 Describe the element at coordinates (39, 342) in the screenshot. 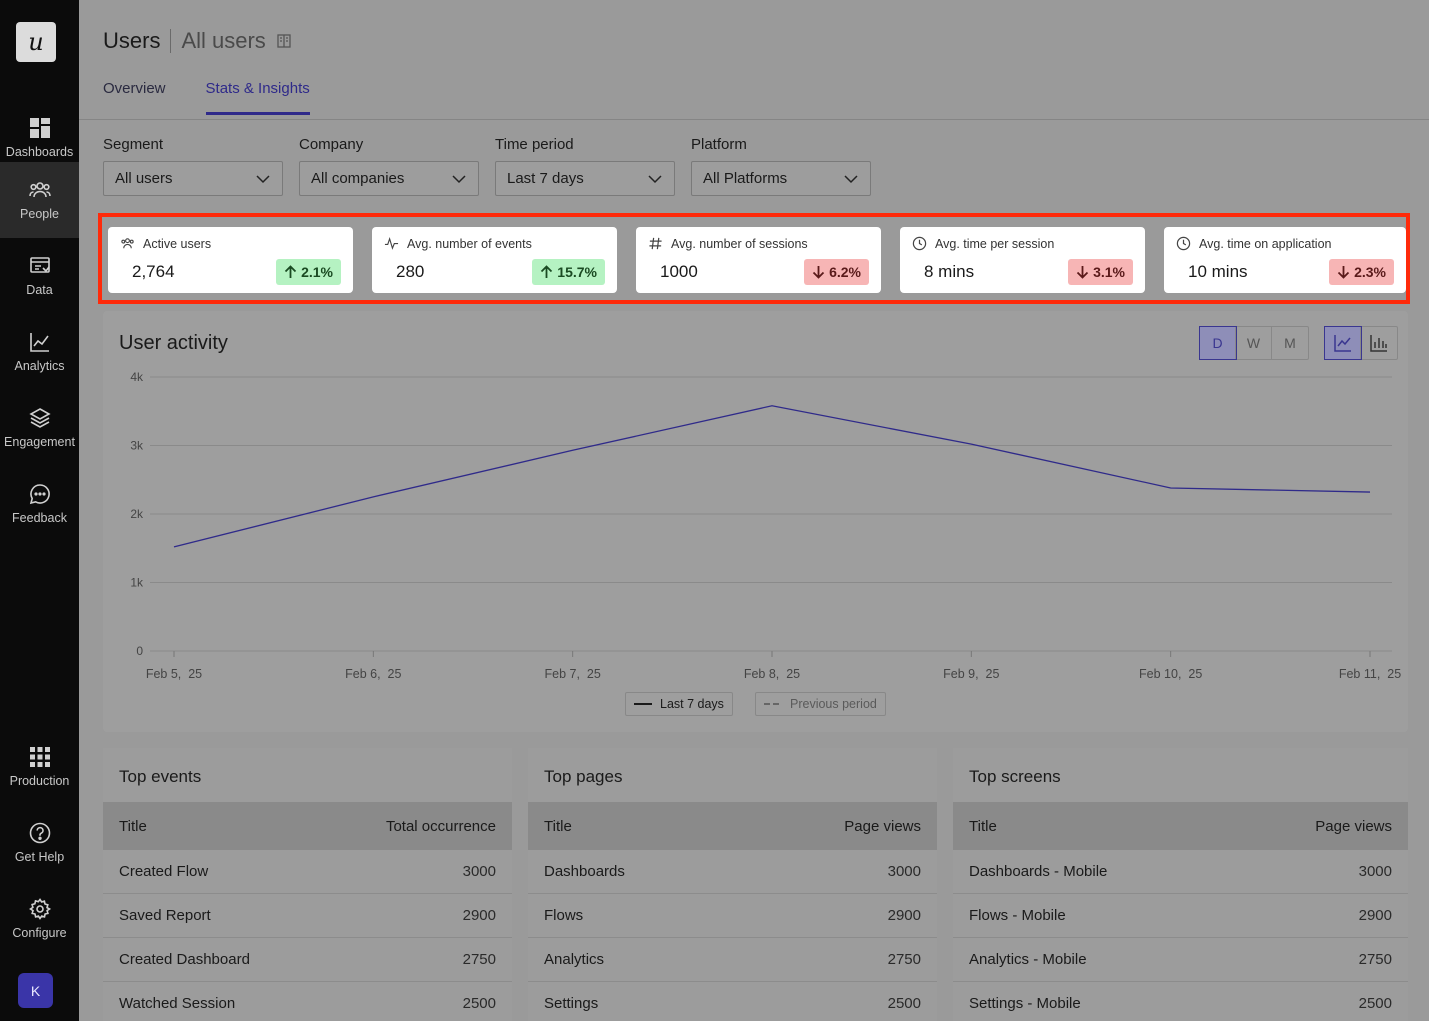

I see `analytics-icon` at that location.